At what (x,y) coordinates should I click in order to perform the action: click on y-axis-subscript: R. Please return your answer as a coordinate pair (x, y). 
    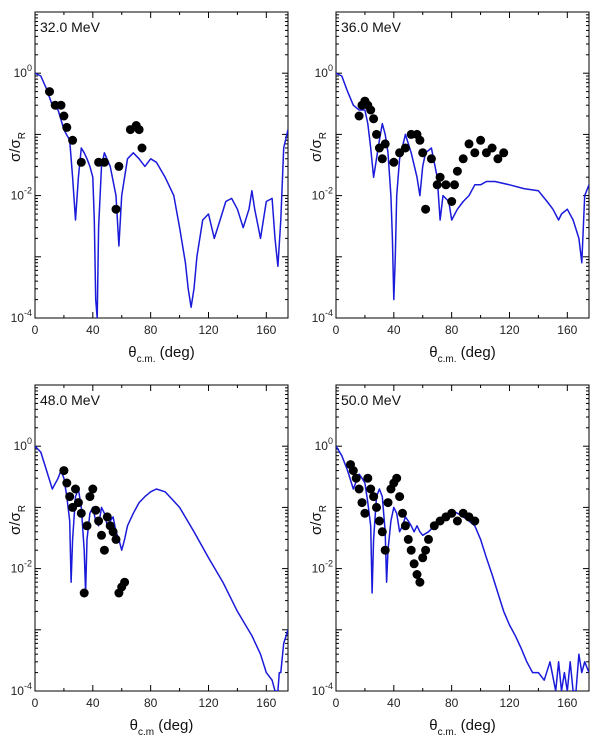
    Looking at the image, I should click on (22, 508).